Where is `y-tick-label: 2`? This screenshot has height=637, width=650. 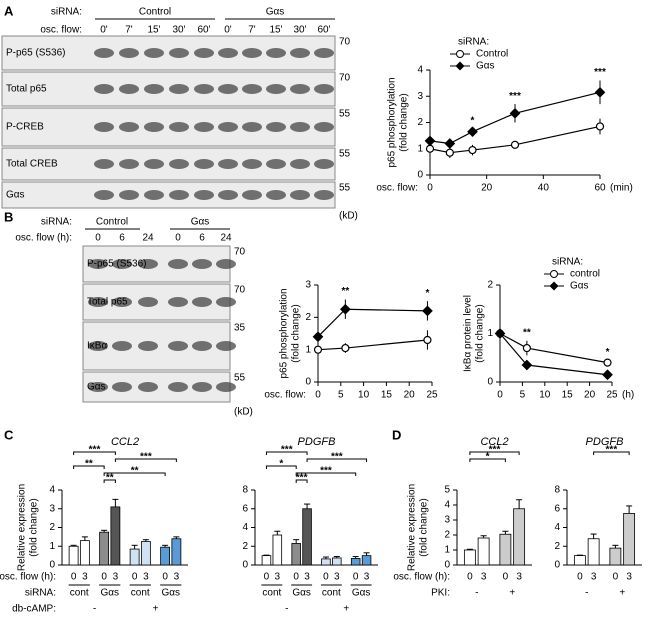 y-tick-label: 2 is located at coordinates (308, 317).